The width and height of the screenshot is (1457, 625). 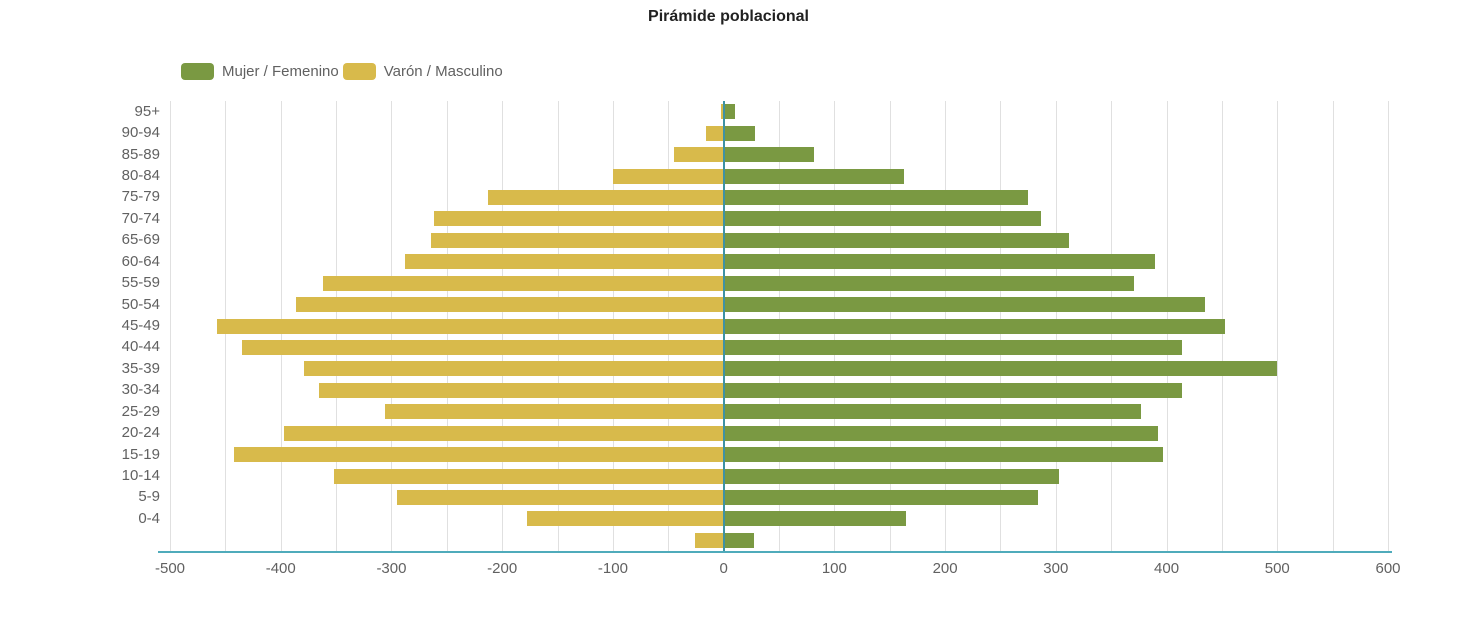 I want to click on legend-item-female: Mujer / Femenino, so click(x=260, y=71).